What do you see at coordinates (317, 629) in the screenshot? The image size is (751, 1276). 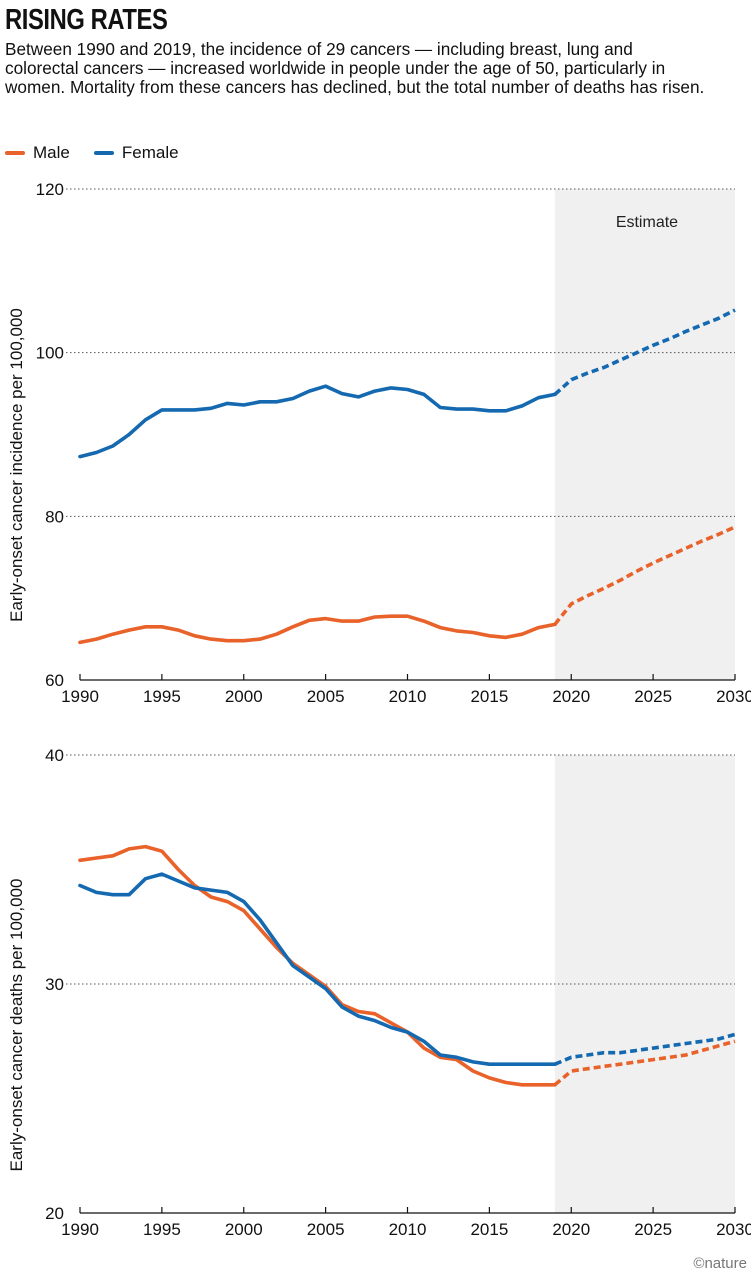 I see `incidence-line-male` at bounding box center [317, 629].